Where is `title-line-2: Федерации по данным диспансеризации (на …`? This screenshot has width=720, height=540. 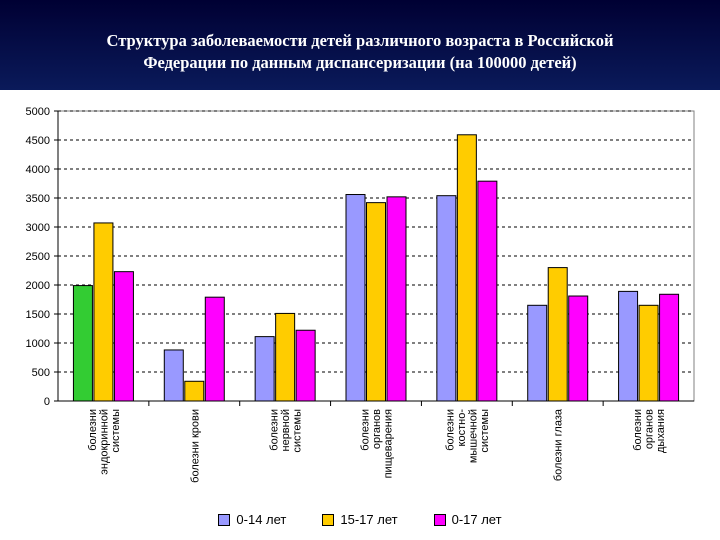 title-line-2: Федерации по данным диспансеризации (на … is located at coordinates (360, 62).